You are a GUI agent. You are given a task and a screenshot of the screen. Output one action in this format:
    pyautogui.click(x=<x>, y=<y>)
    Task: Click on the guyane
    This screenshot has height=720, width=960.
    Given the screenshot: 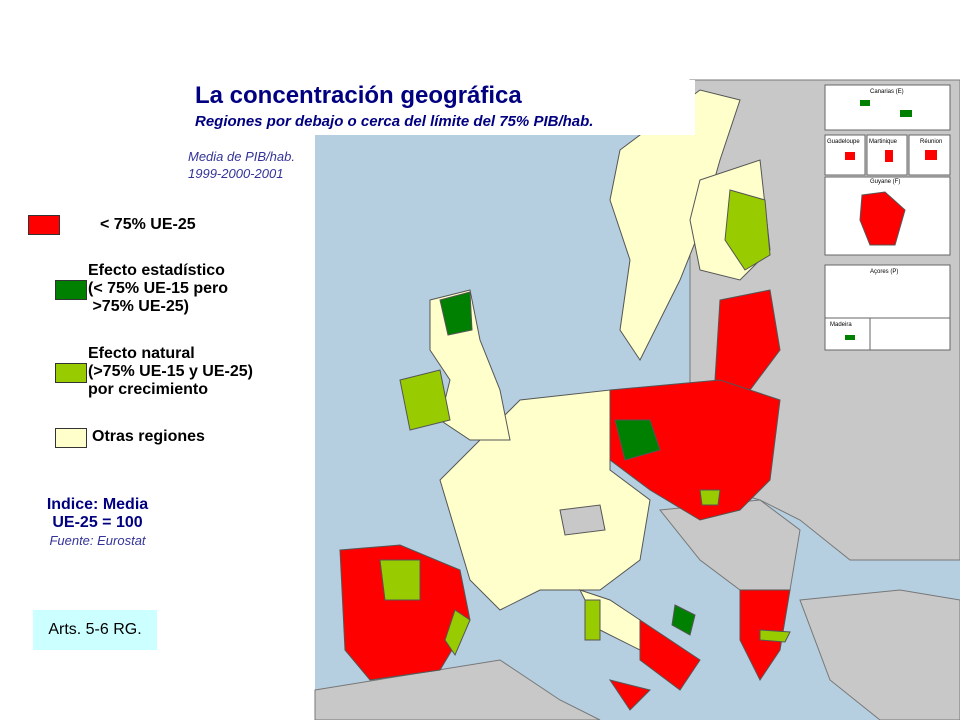 What is the action you would take?
    pyautogui.click(x=882, y=218)
    